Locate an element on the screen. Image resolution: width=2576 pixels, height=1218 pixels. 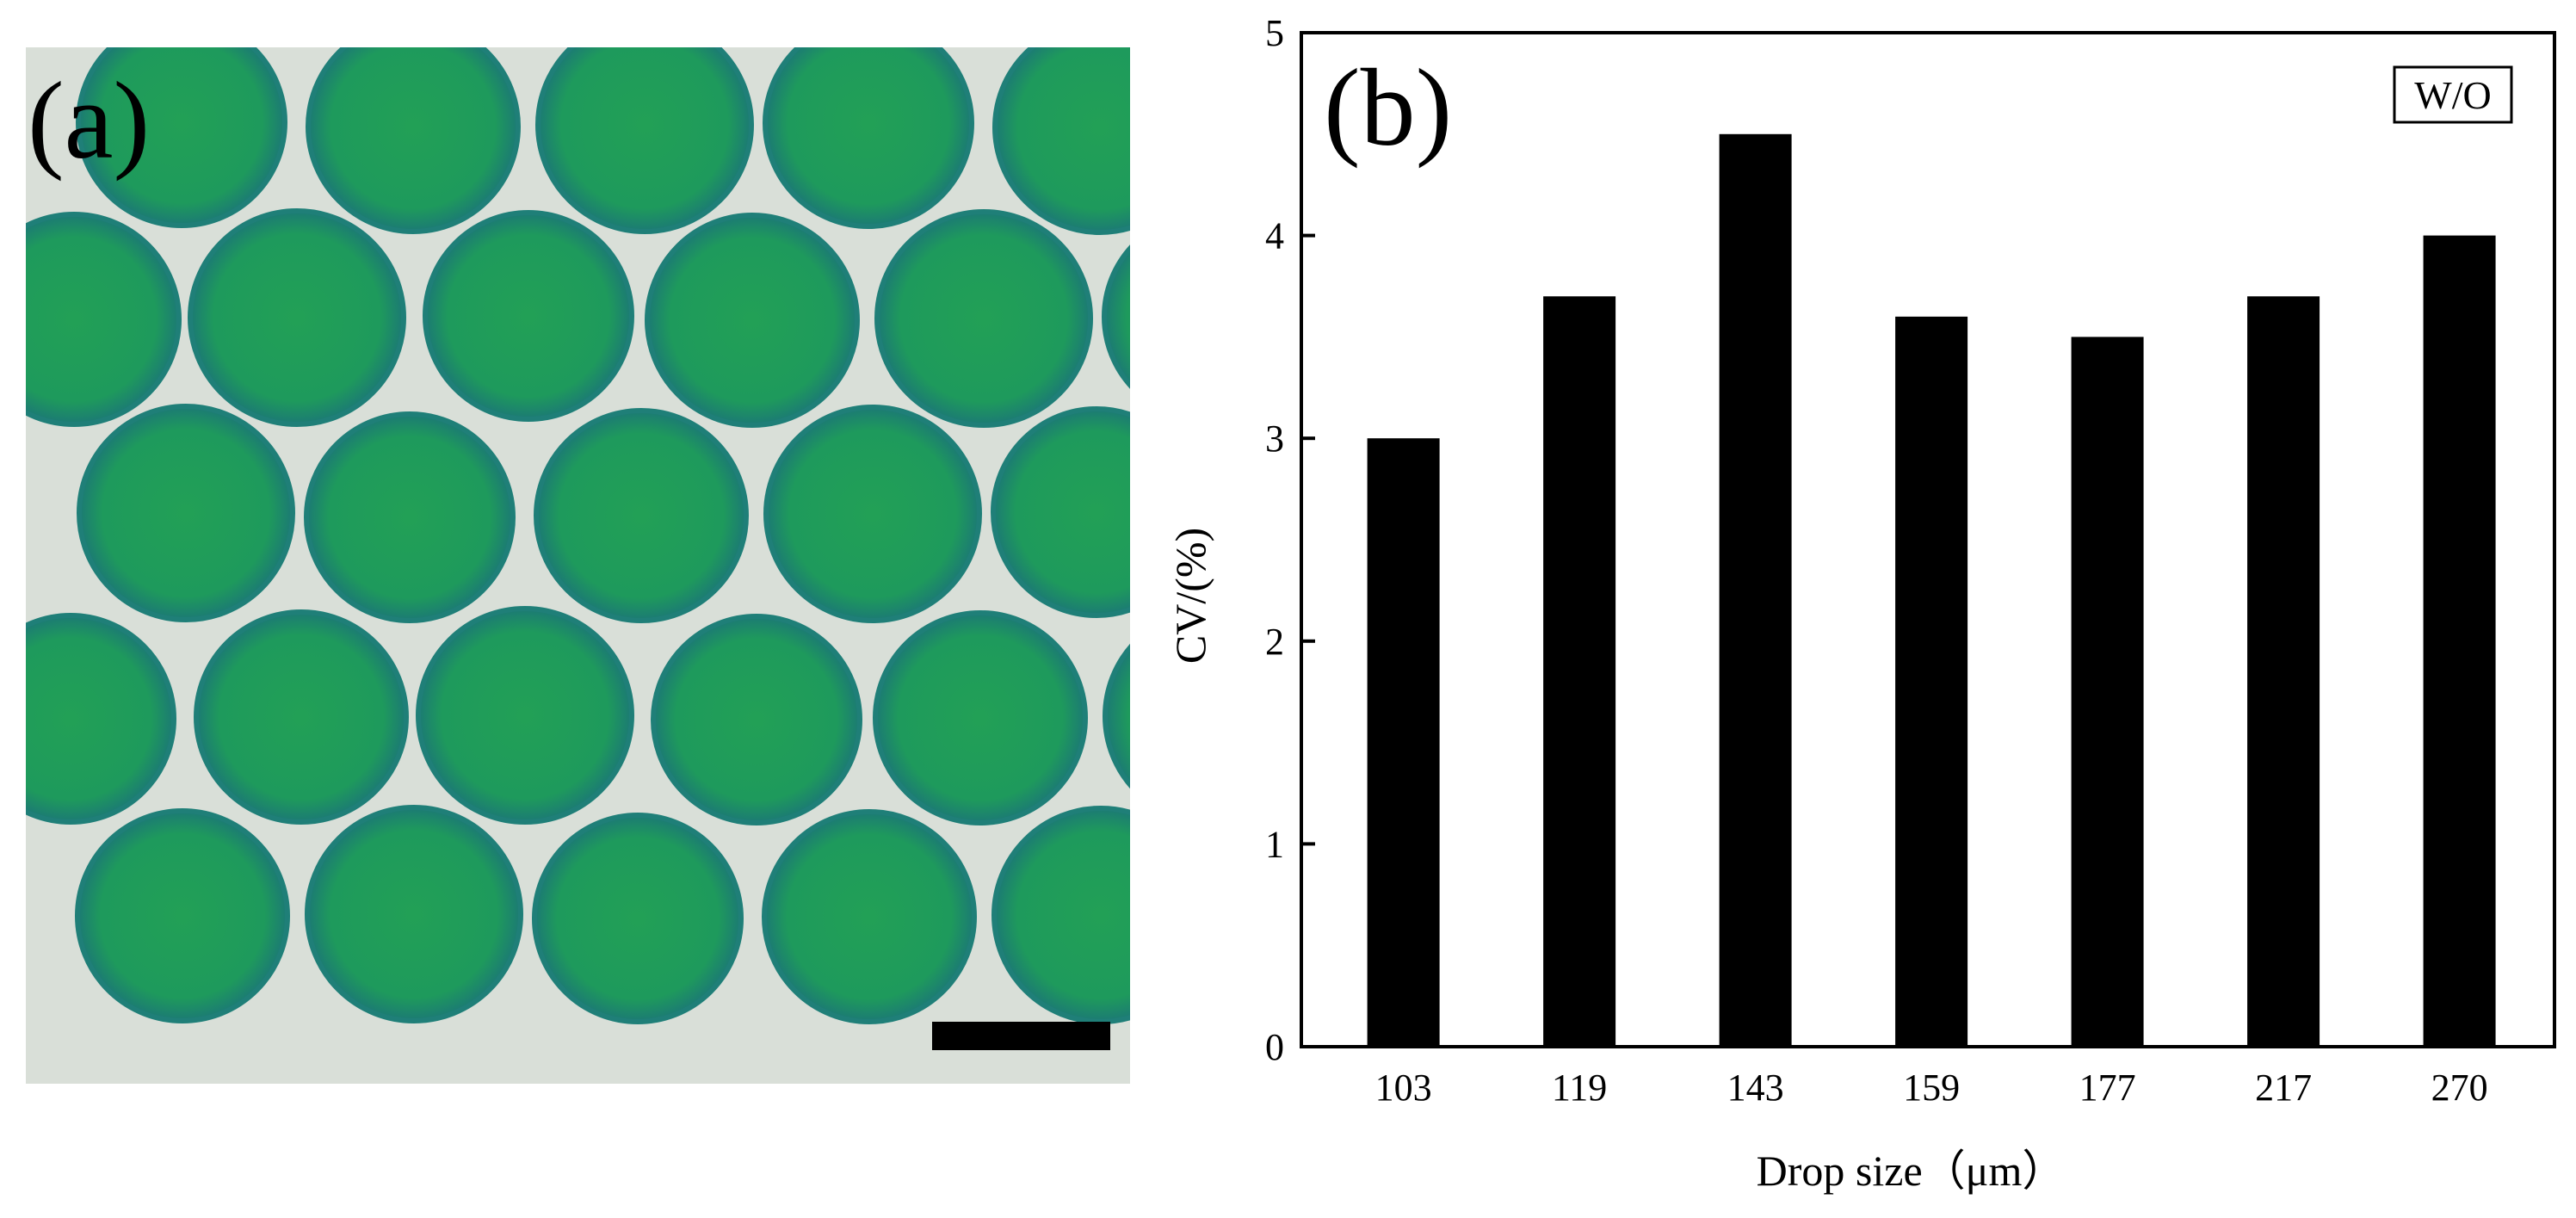
x-tick-label: 119 is located at coordinates (1579, 1088).